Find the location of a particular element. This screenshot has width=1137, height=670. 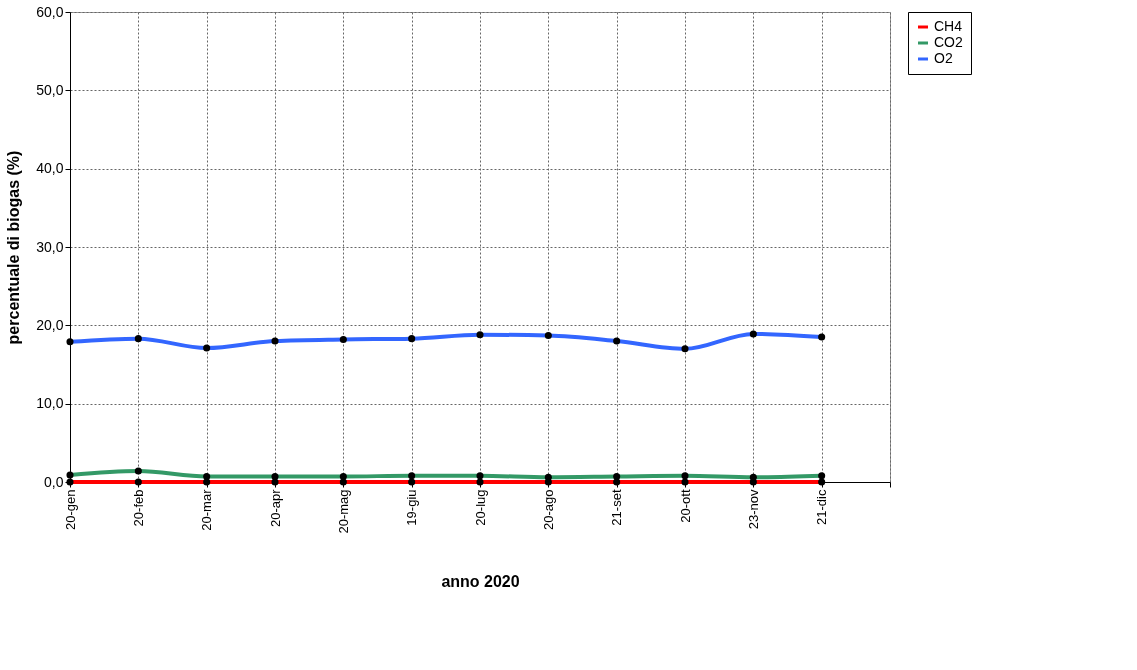

x-tick-label: 20-gen is located at coordinates (70, 509).